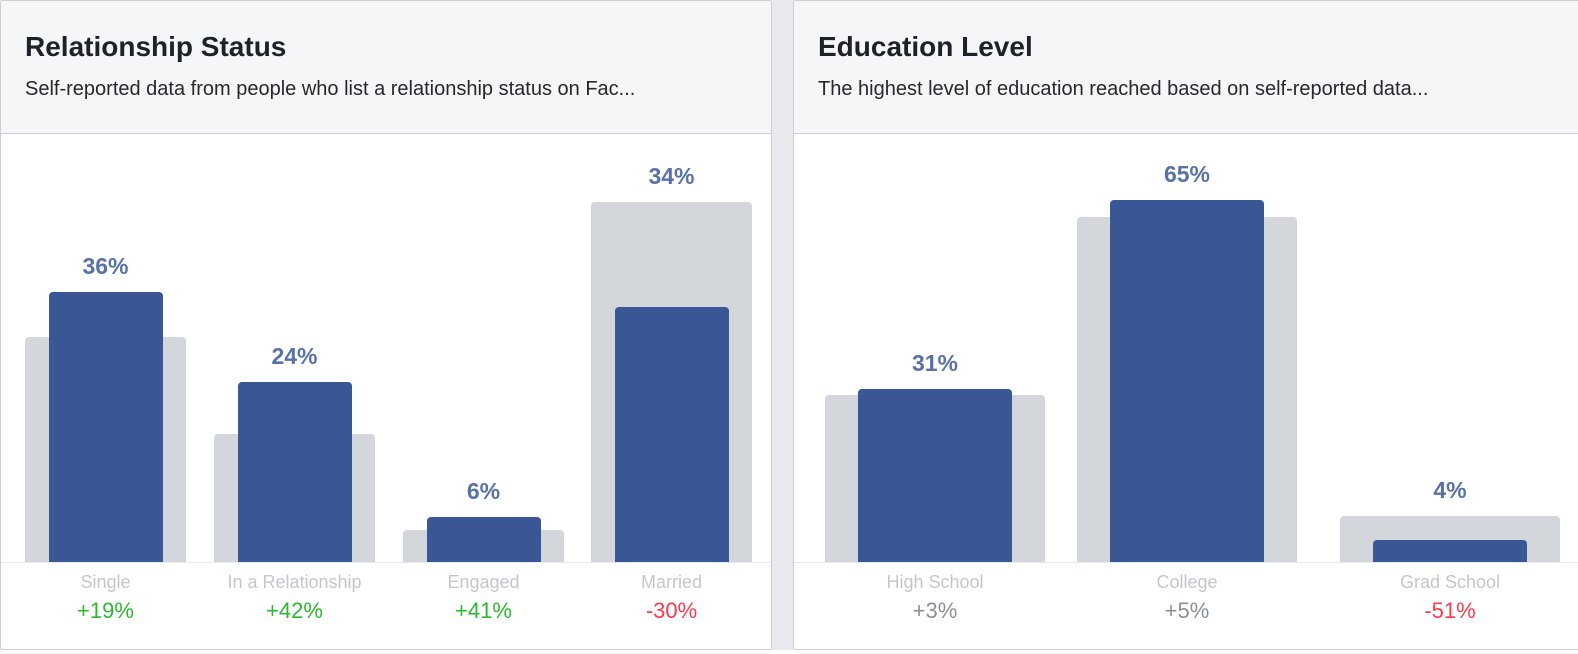  What do you see at coordinates (1187, 582) in the screenshot?
I see `category-label: College` at bounding box center [1187, 582].